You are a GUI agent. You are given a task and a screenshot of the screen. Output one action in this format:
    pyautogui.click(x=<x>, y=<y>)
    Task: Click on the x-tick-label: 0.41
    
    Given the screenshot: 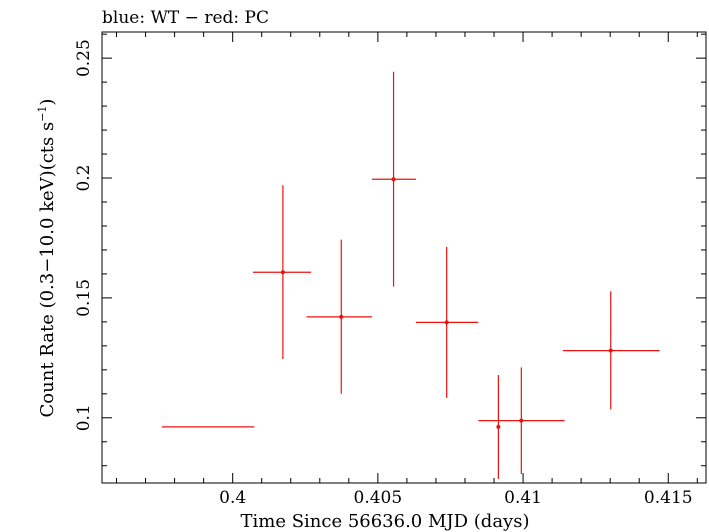 What is the action you would take?
    pyautogui.click(x=523, y=498)
    